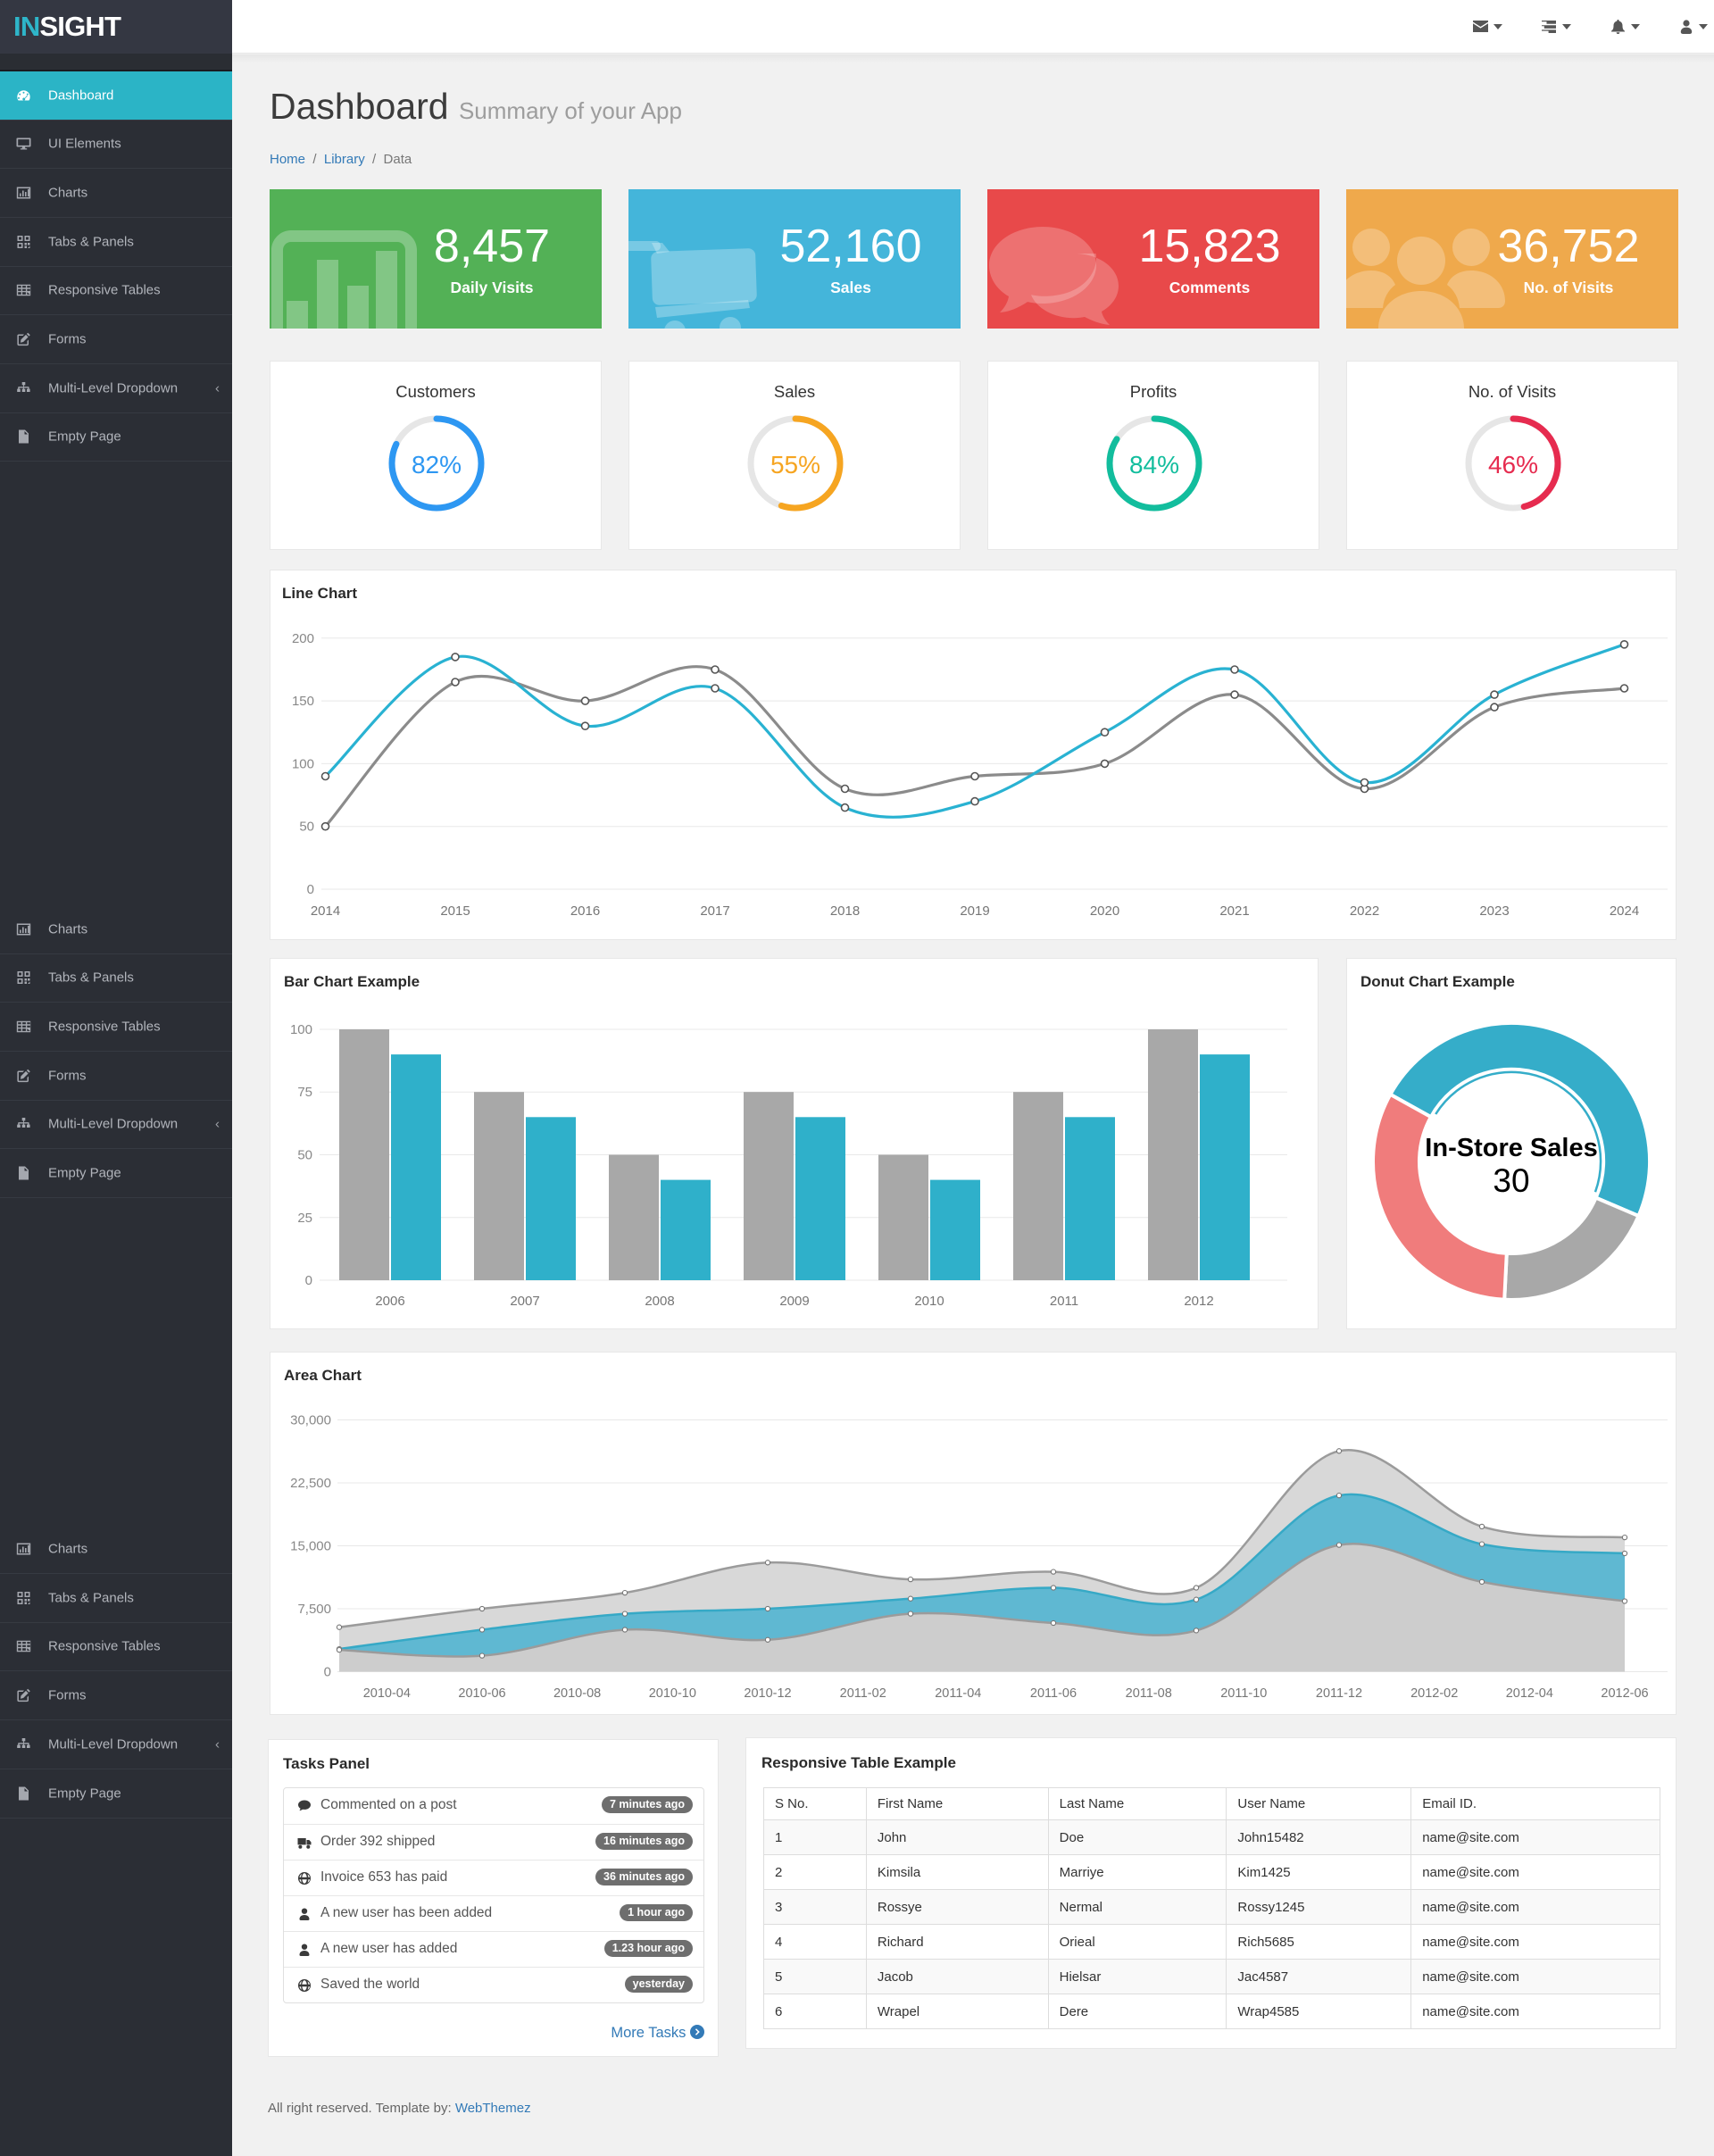 This screenshot has height=2156, width=1714. I want to click on svg-text: 2011-10, so click(1243, 1693).